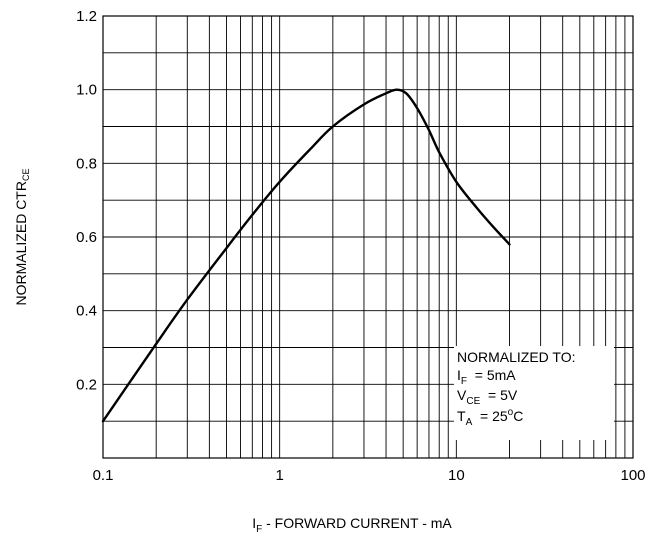 This screenshot has height=537, width=664. Describe the element at coordinates (86, 16) in the screenshot. I see `y-tick-label: 1.2` at that location.